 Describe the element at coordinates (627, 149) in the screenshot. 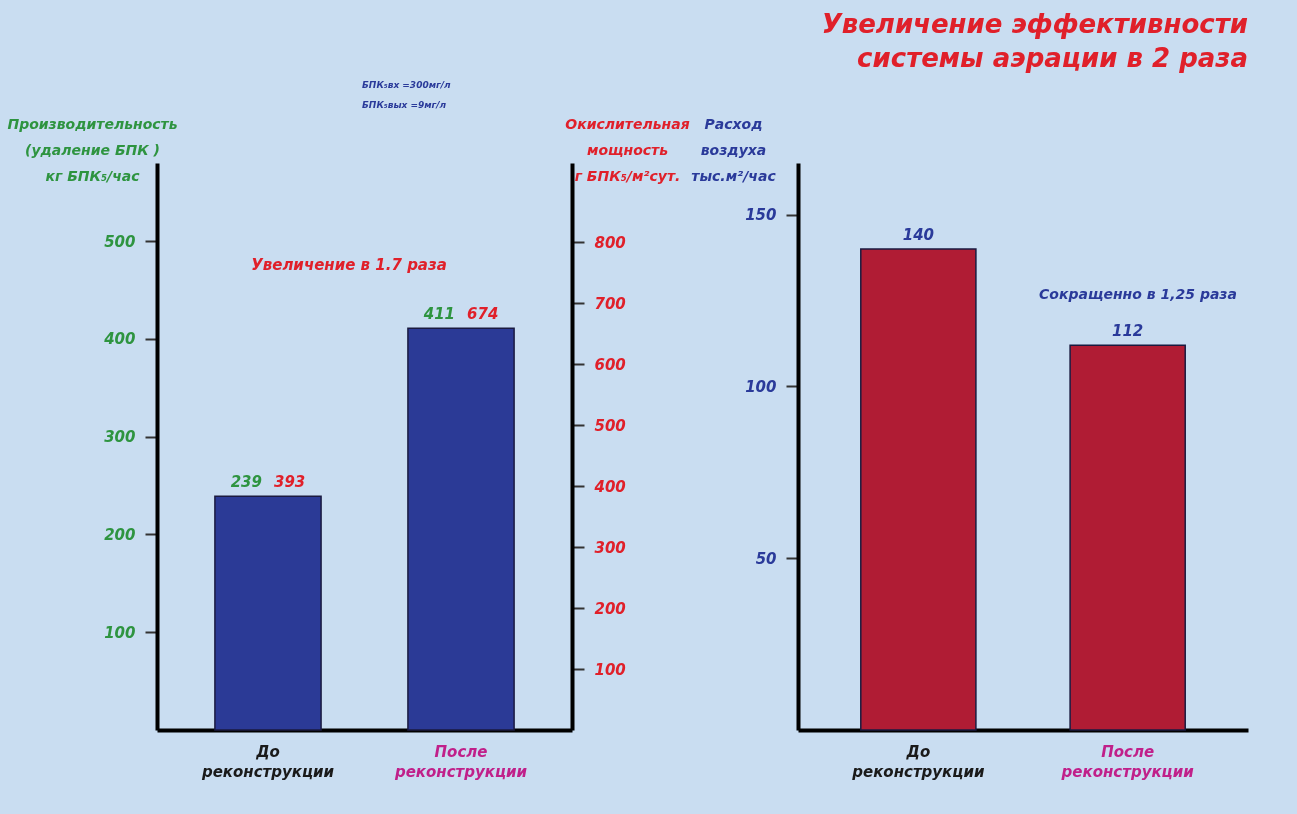

I see `y2-axis-title: Окислительная мощность г БПК₅/м²сут.` at that location.